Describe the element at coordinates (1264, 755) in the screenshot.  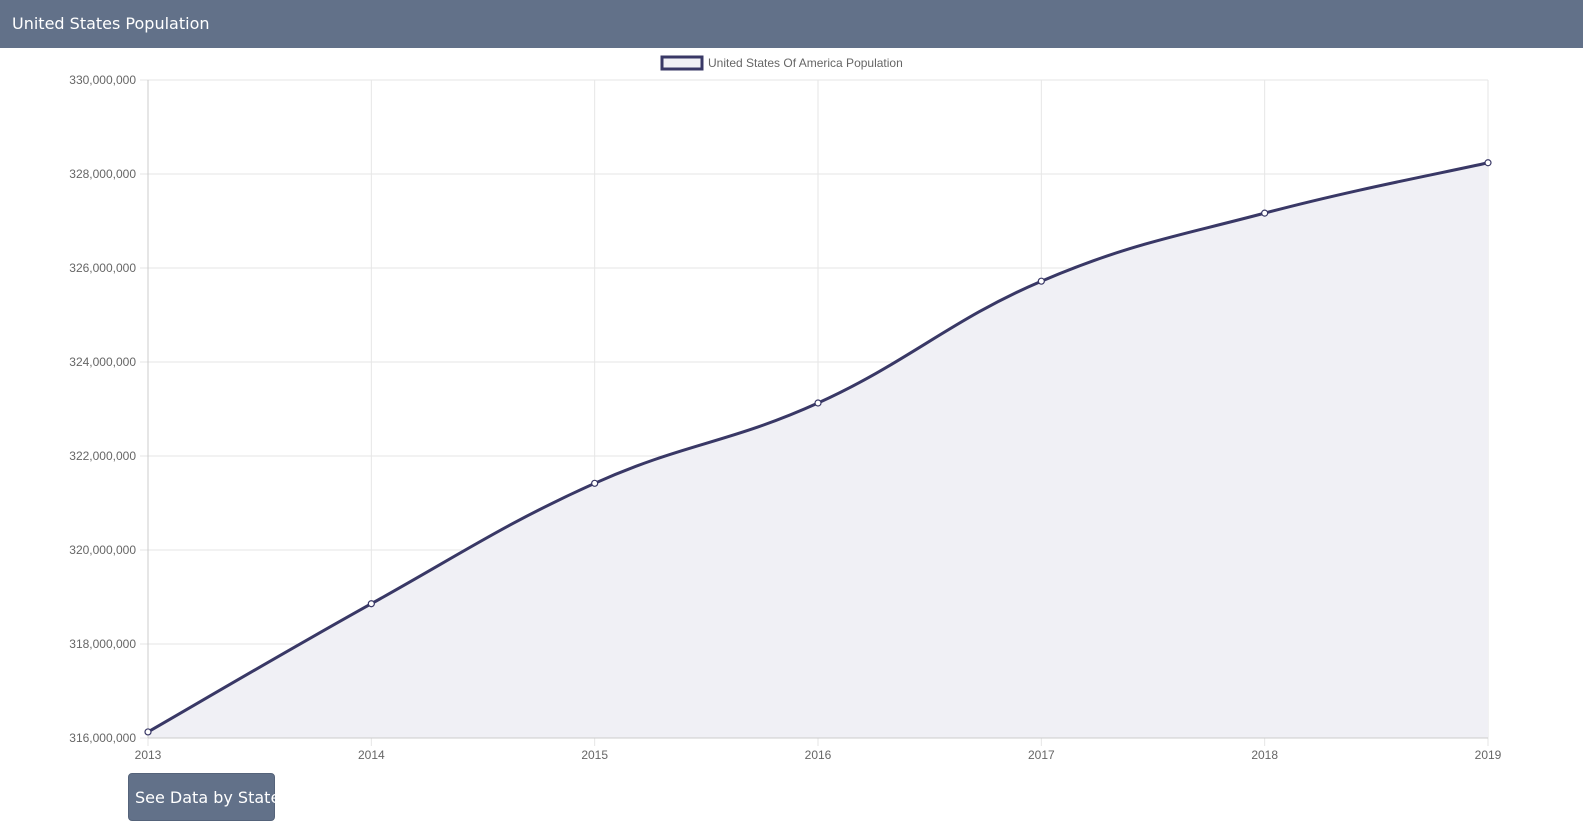
I see `x-tick-label: 2018` at that location.